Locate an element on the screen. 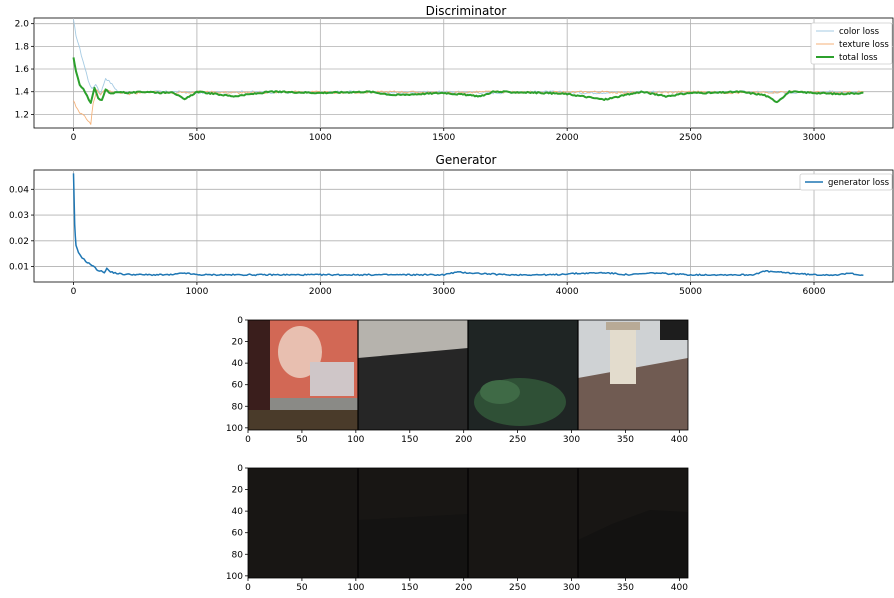  discriminator-title: Discriminator is located at coordinates (466, 11).